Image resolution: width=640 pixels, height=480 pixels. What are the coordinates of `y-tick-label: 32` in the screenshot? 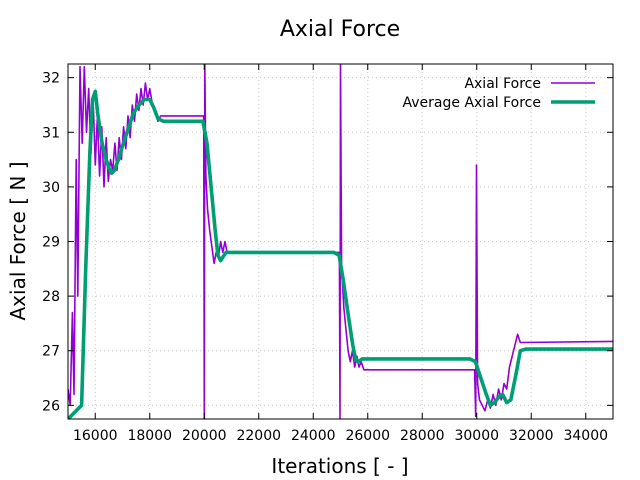 It's located at (51, 79).